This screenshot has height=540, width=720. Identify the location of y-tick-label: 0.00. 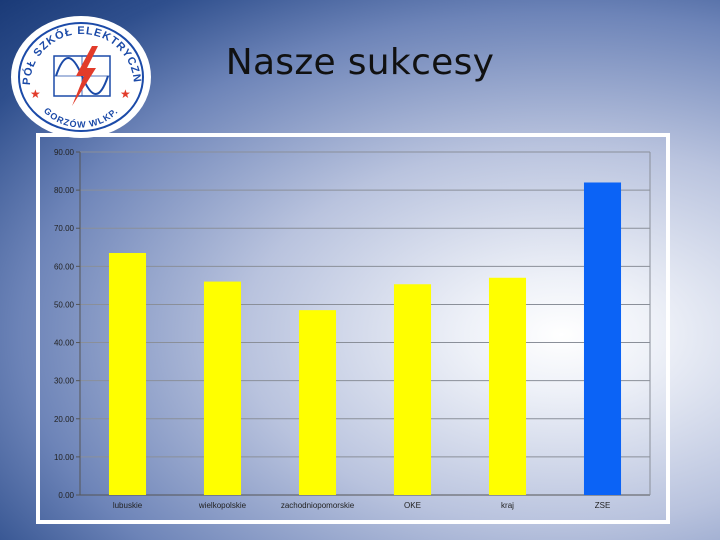
(66, 495).